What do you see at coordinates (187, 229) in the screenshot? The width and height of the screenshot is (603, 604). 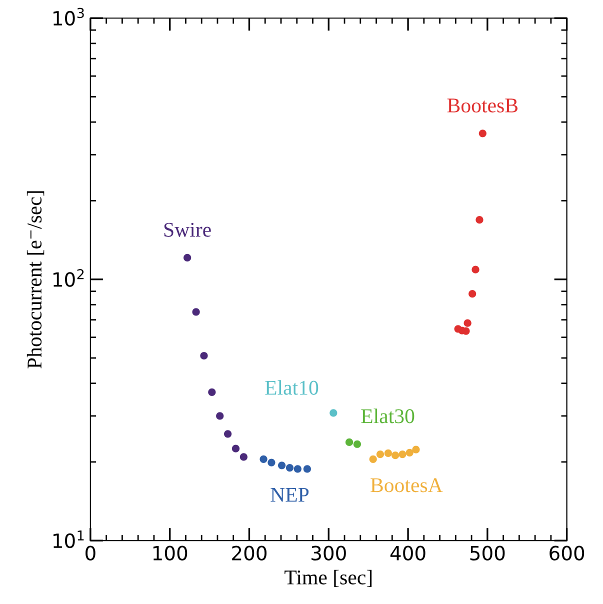 I see `series-label: Swire` at bounding box center [187, 229].